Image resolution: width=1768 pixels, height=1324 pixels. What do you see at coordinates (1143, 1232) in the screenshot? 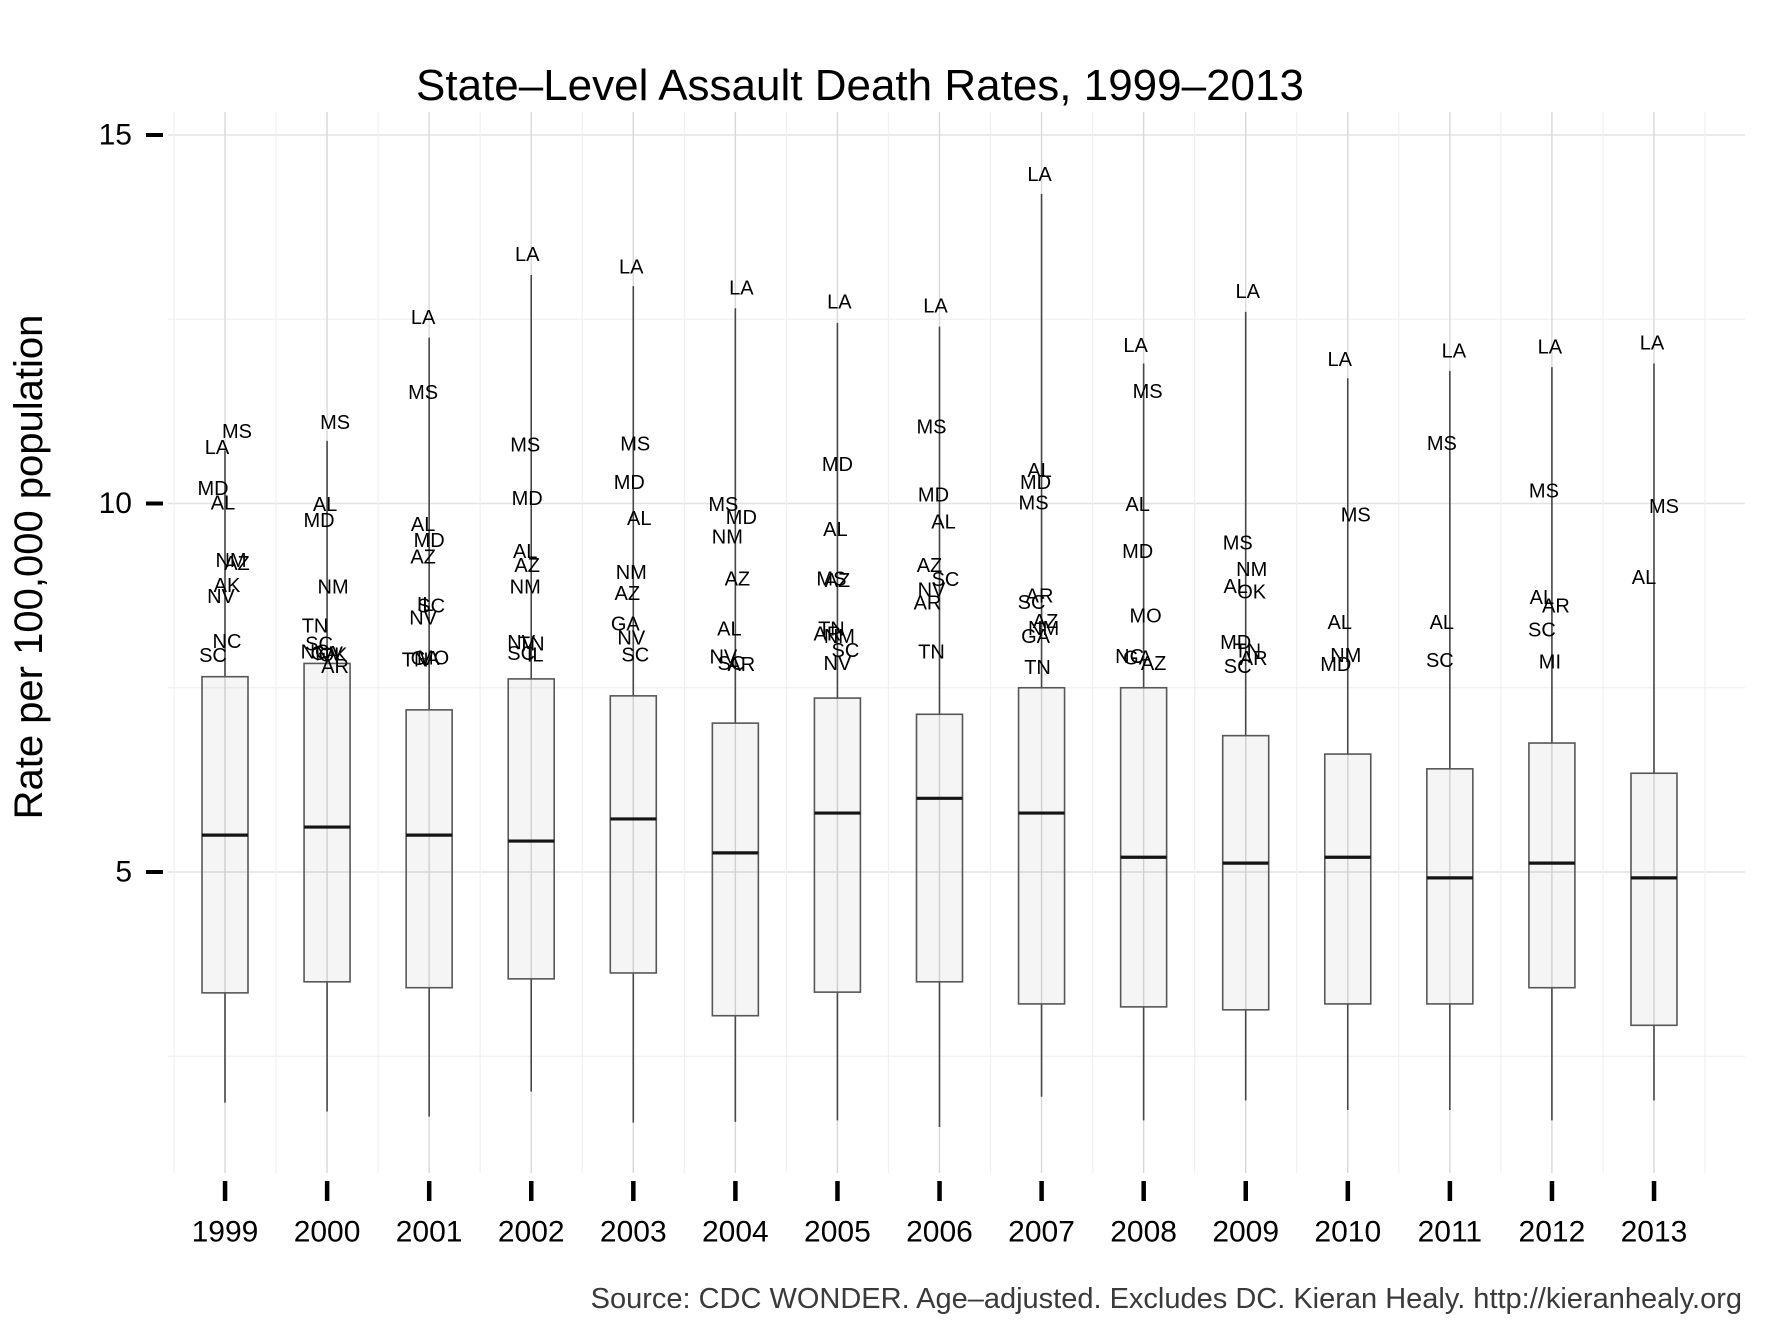
I see `x-tick-label: 2008` at bounding box center [1143, 1232].